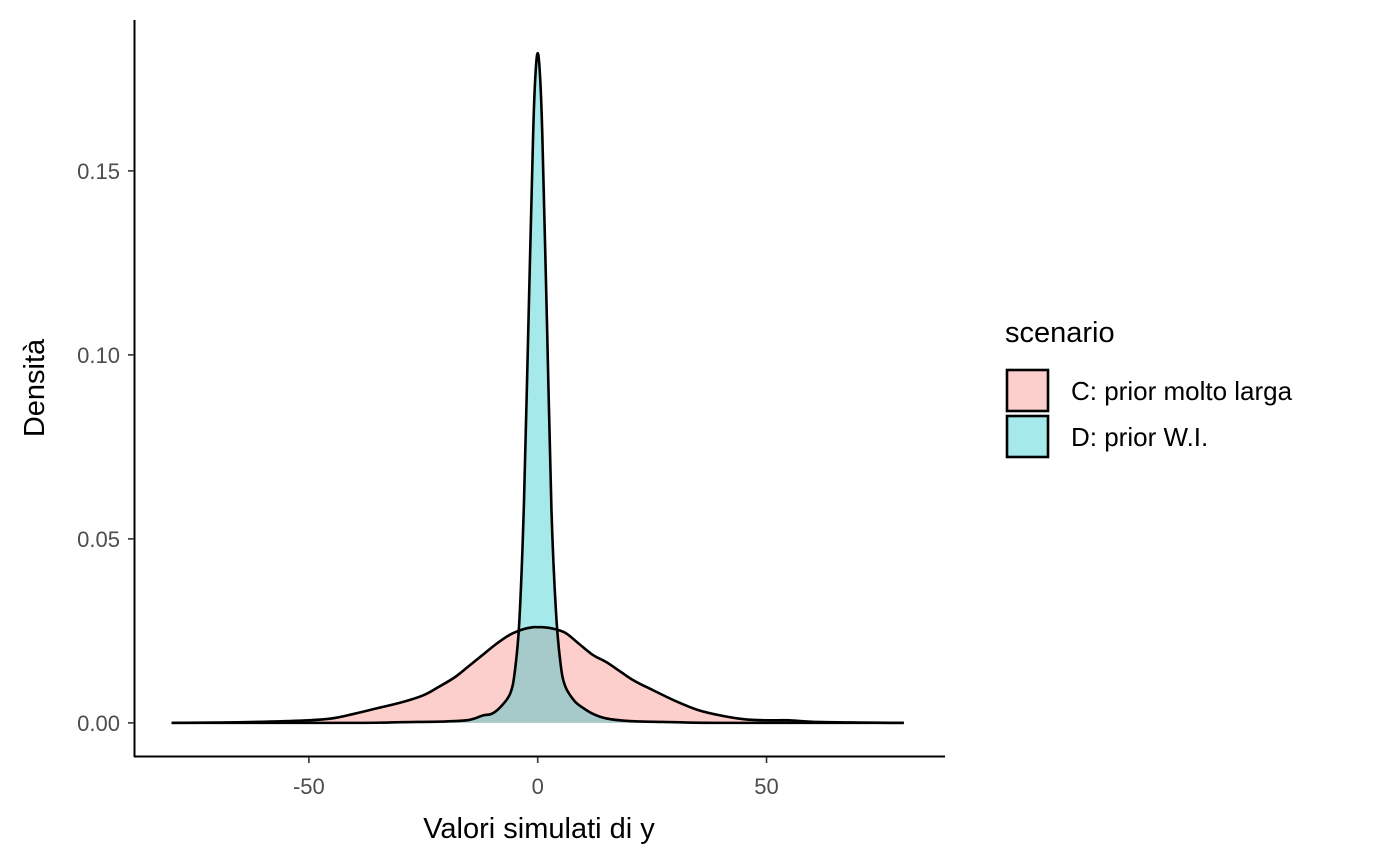 The height and width of the screenshot is (865, 1400). I want to click on x-tick-label: 50, so click(766, 786).